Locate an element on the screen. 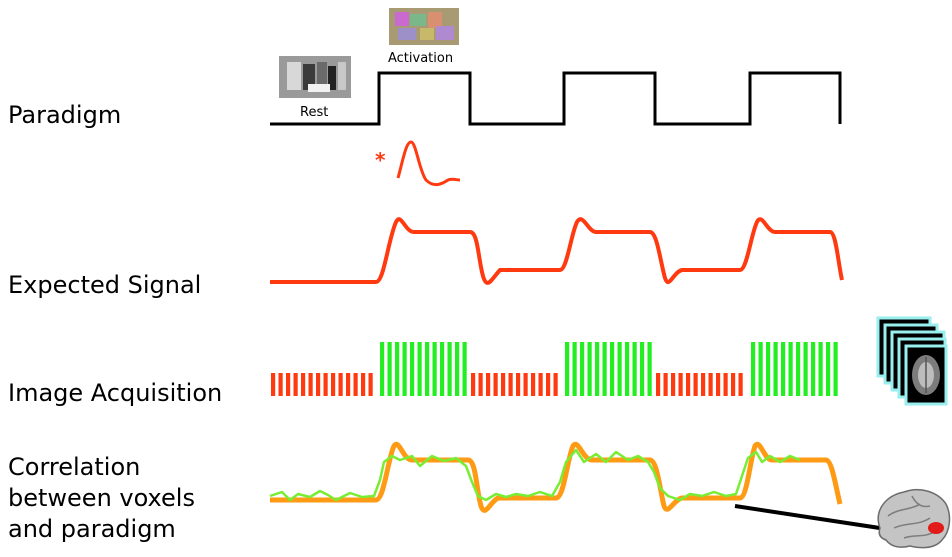 This screenshot has width=952, height=557. expected-signal-curve is located at coordinates (557, 251).